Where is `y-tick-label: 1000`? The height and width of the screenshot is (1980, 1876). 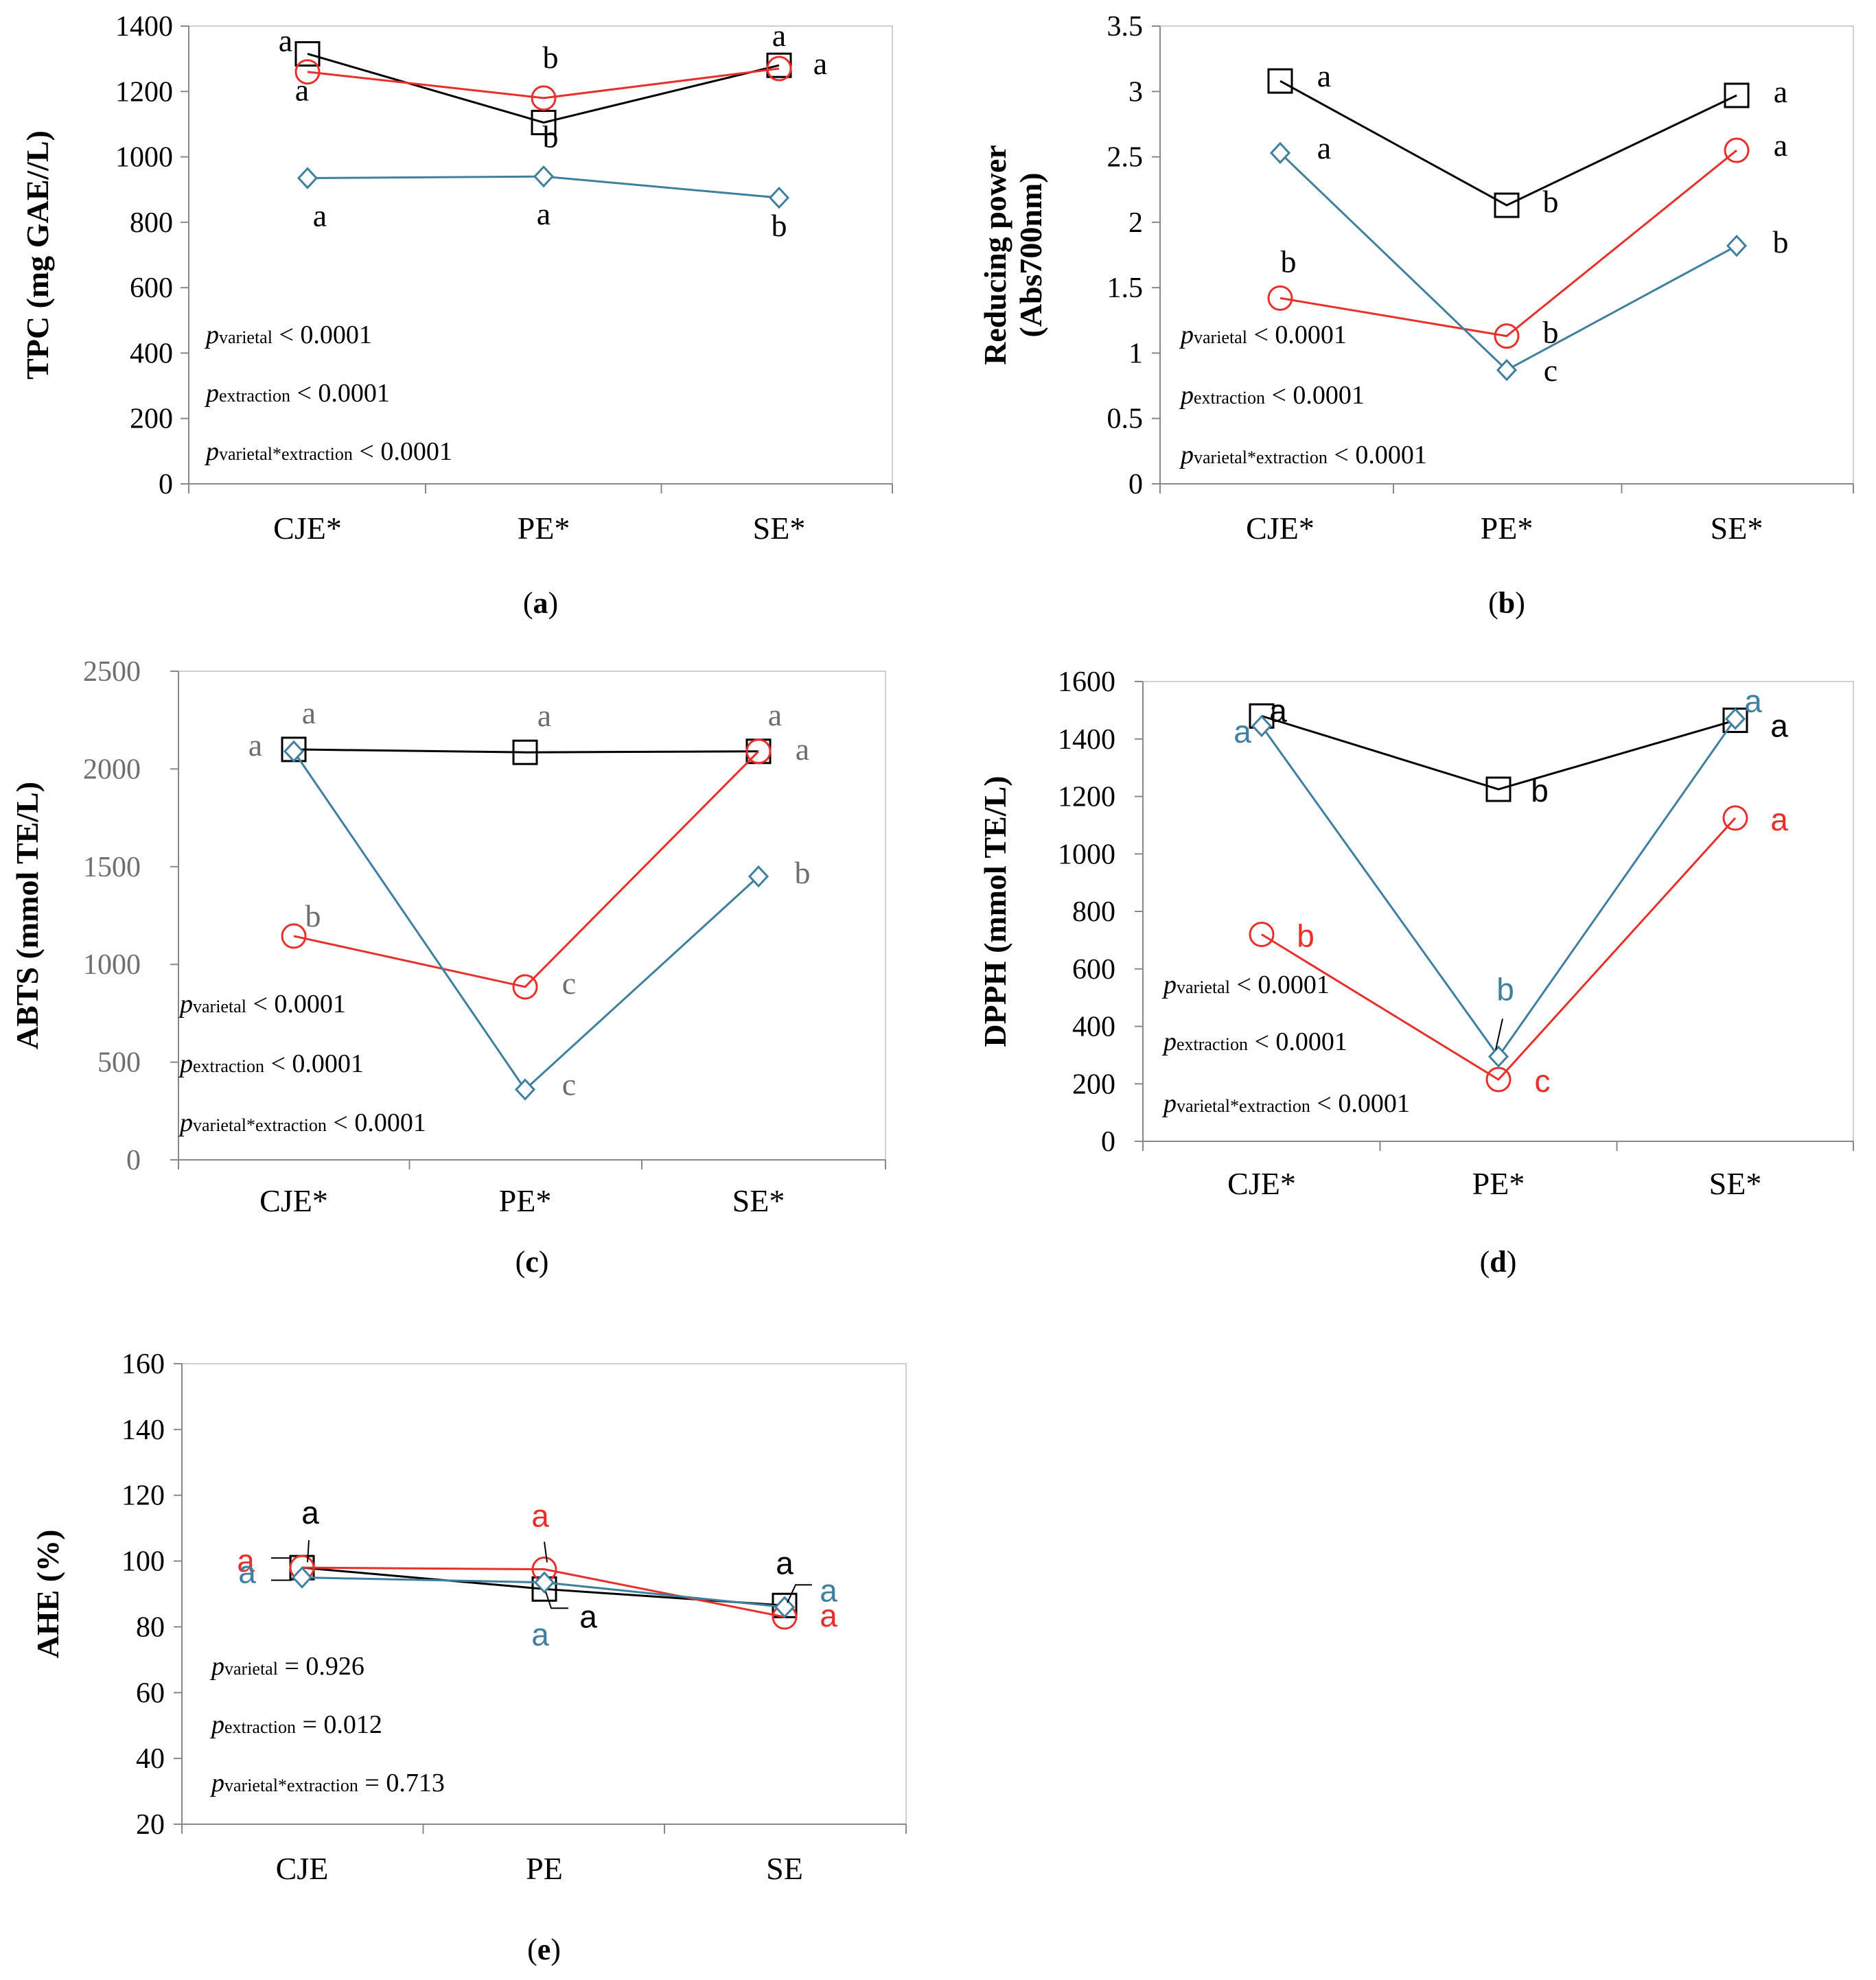
y-tick-label: 1000 is located at coordinates (112, 965).